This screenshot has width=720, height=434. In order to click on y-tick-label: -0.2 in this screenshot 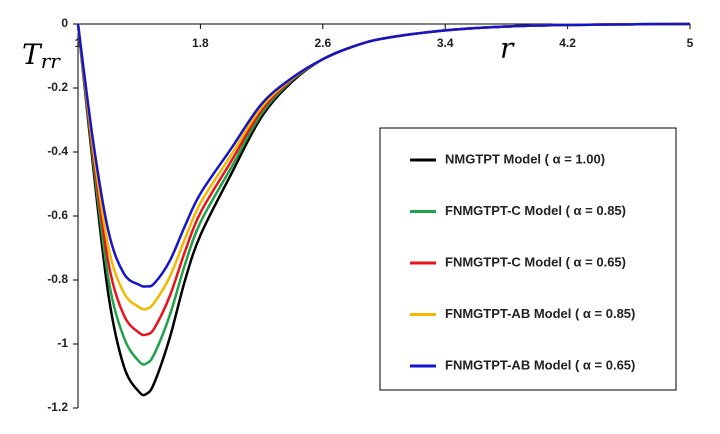, I will do `click(57, 87)`.